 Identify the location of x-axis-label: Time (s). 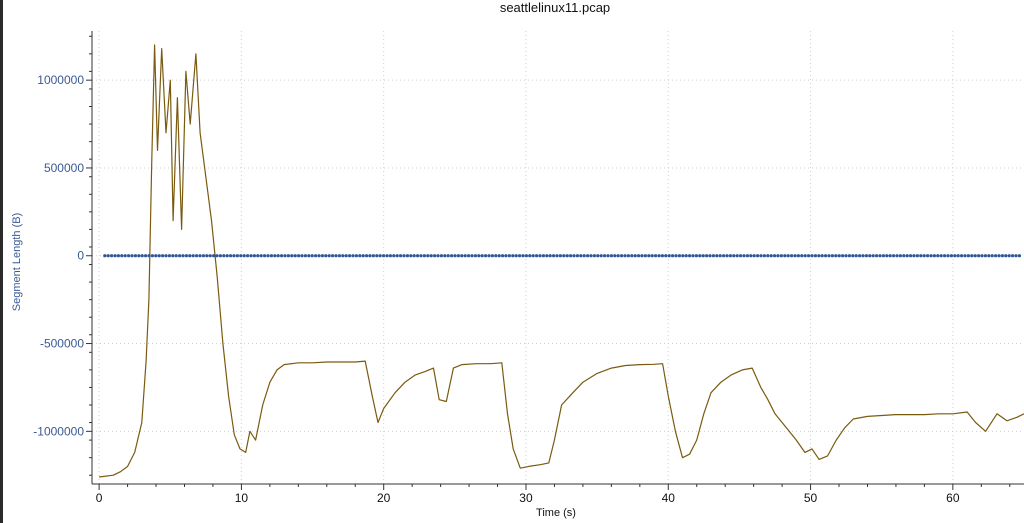
(556, 513).